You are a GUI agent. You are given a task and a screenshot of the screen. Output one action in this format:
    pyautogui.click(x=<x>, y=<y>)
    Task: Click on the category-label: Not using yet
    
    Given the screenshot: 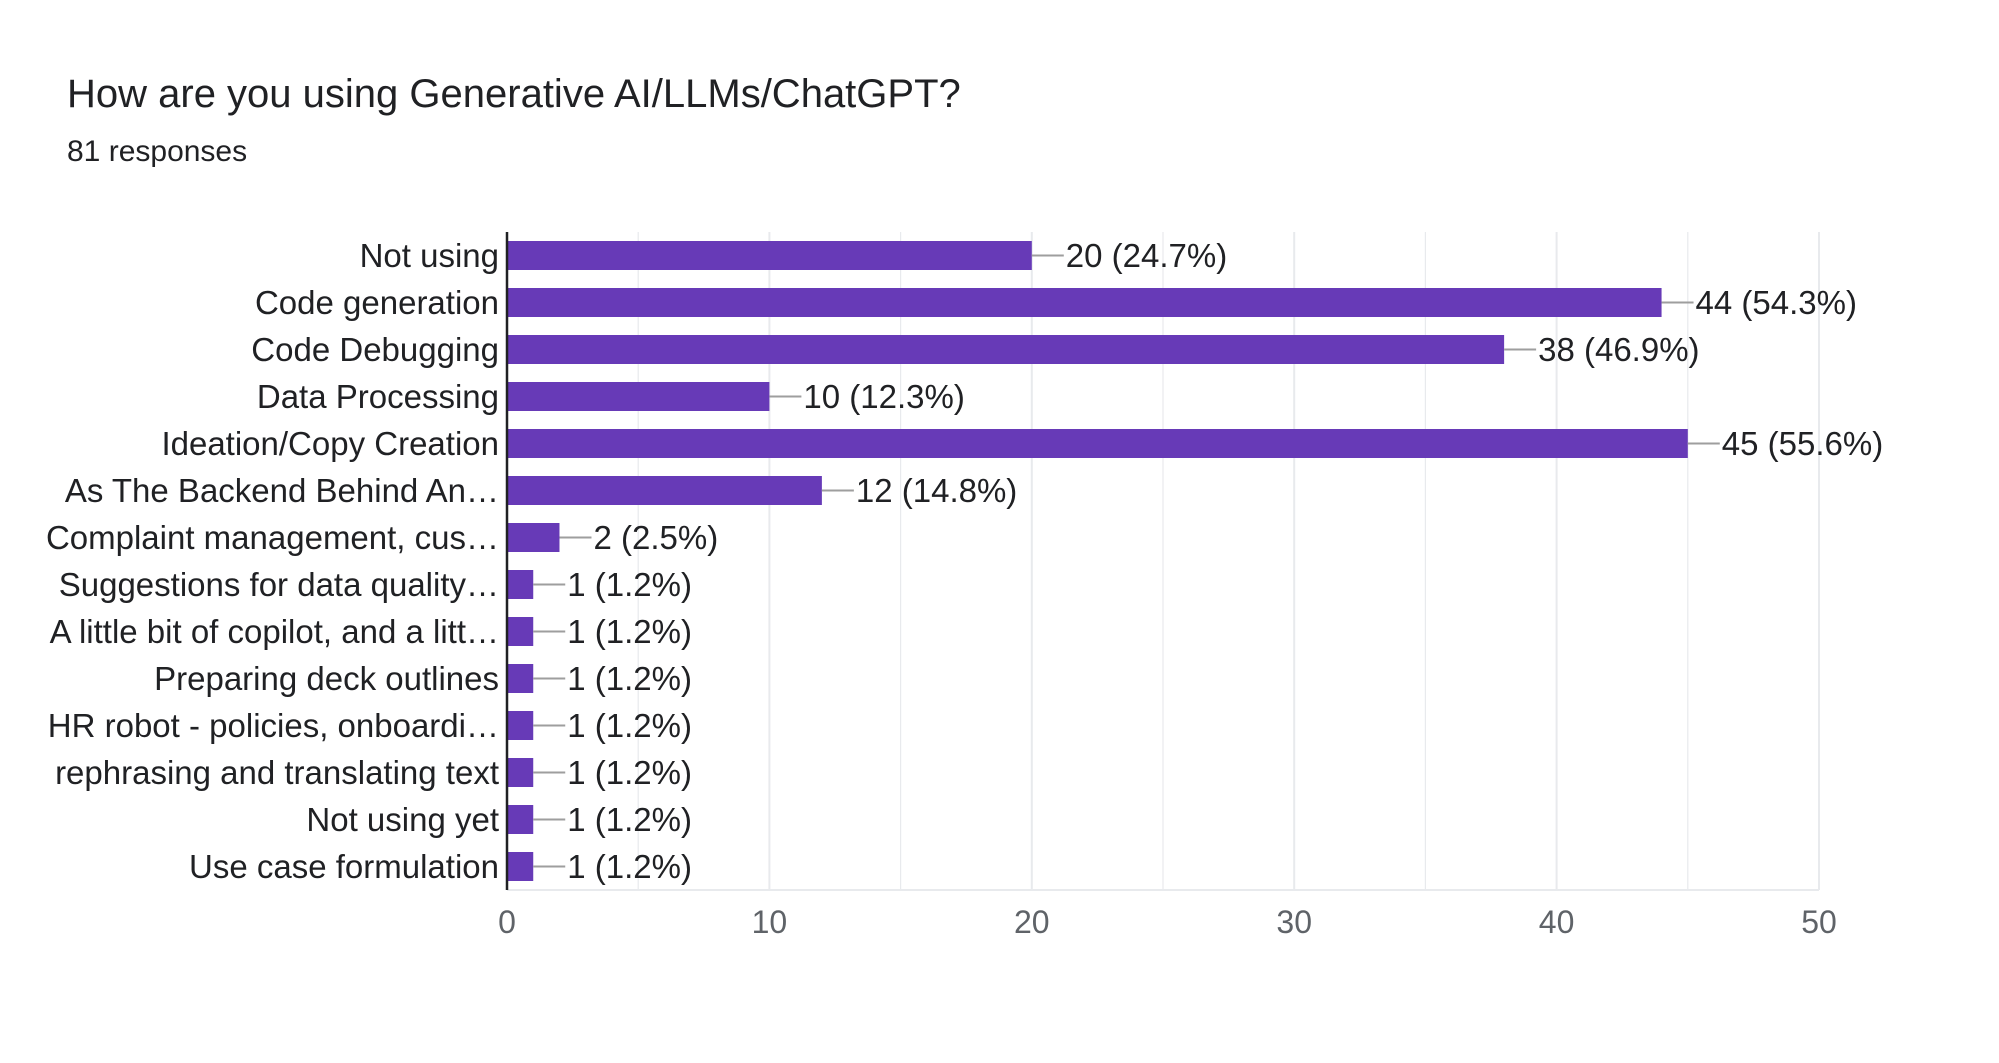 What is the action you would take?
    pyautogui.click(x=402, y=819)
    